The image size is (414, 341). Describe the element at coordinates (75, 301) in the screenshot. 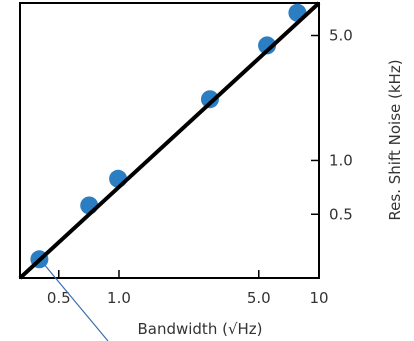

I see `annotation-leader-line` at that location.